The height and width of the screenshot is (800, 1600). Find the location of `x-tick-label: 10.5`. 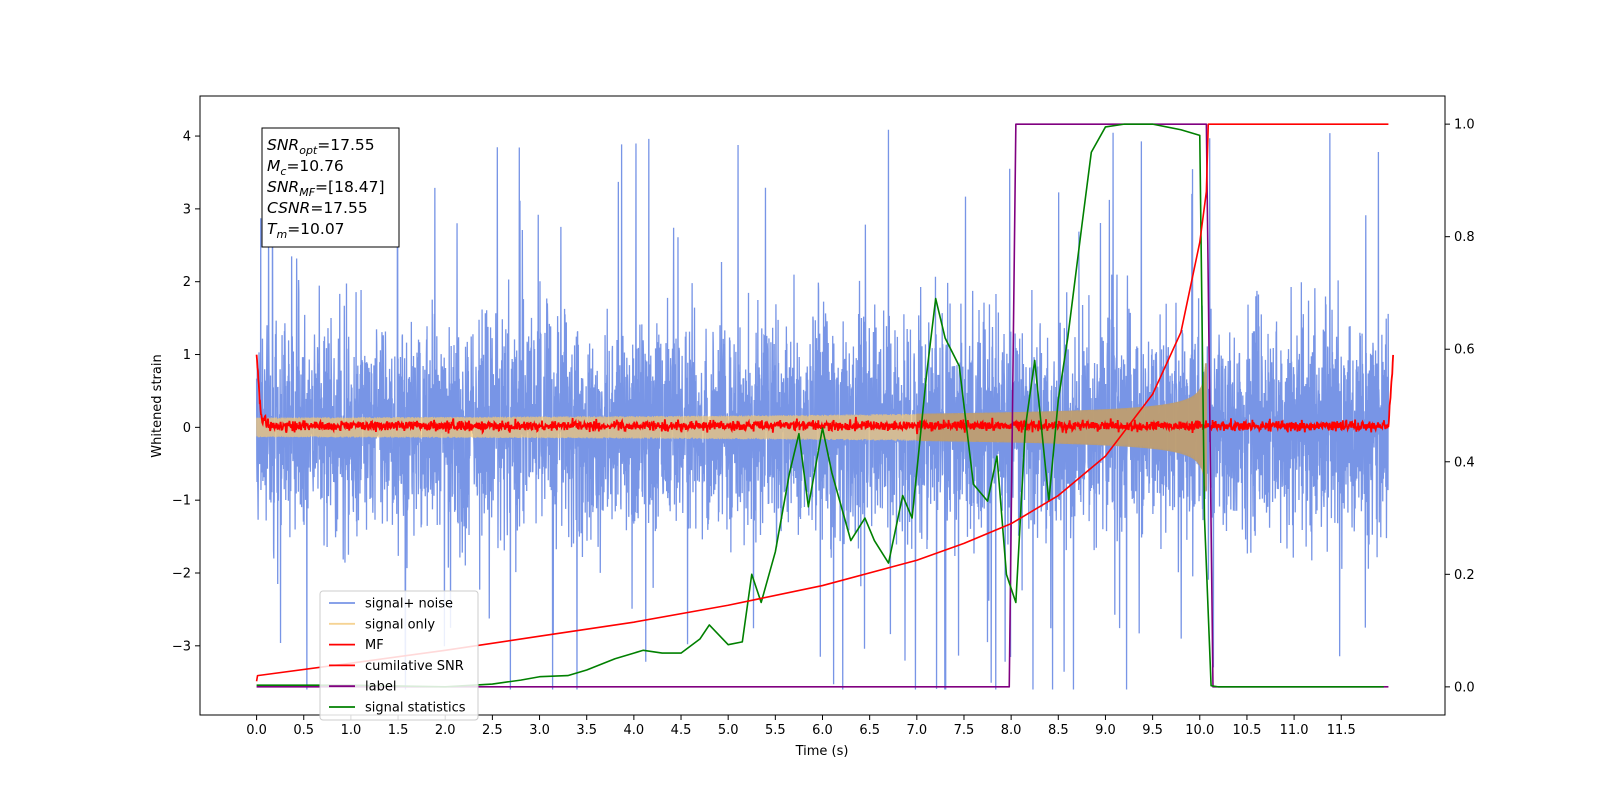

x-tick-label: 10.5 is located at coordinates (1246, 730).